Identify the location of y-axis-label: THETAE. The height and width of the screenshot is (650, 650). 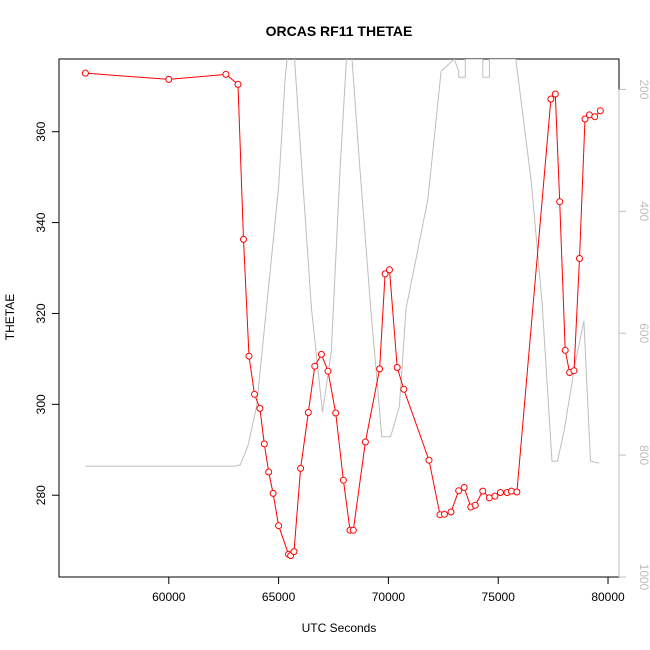
(10, 317).